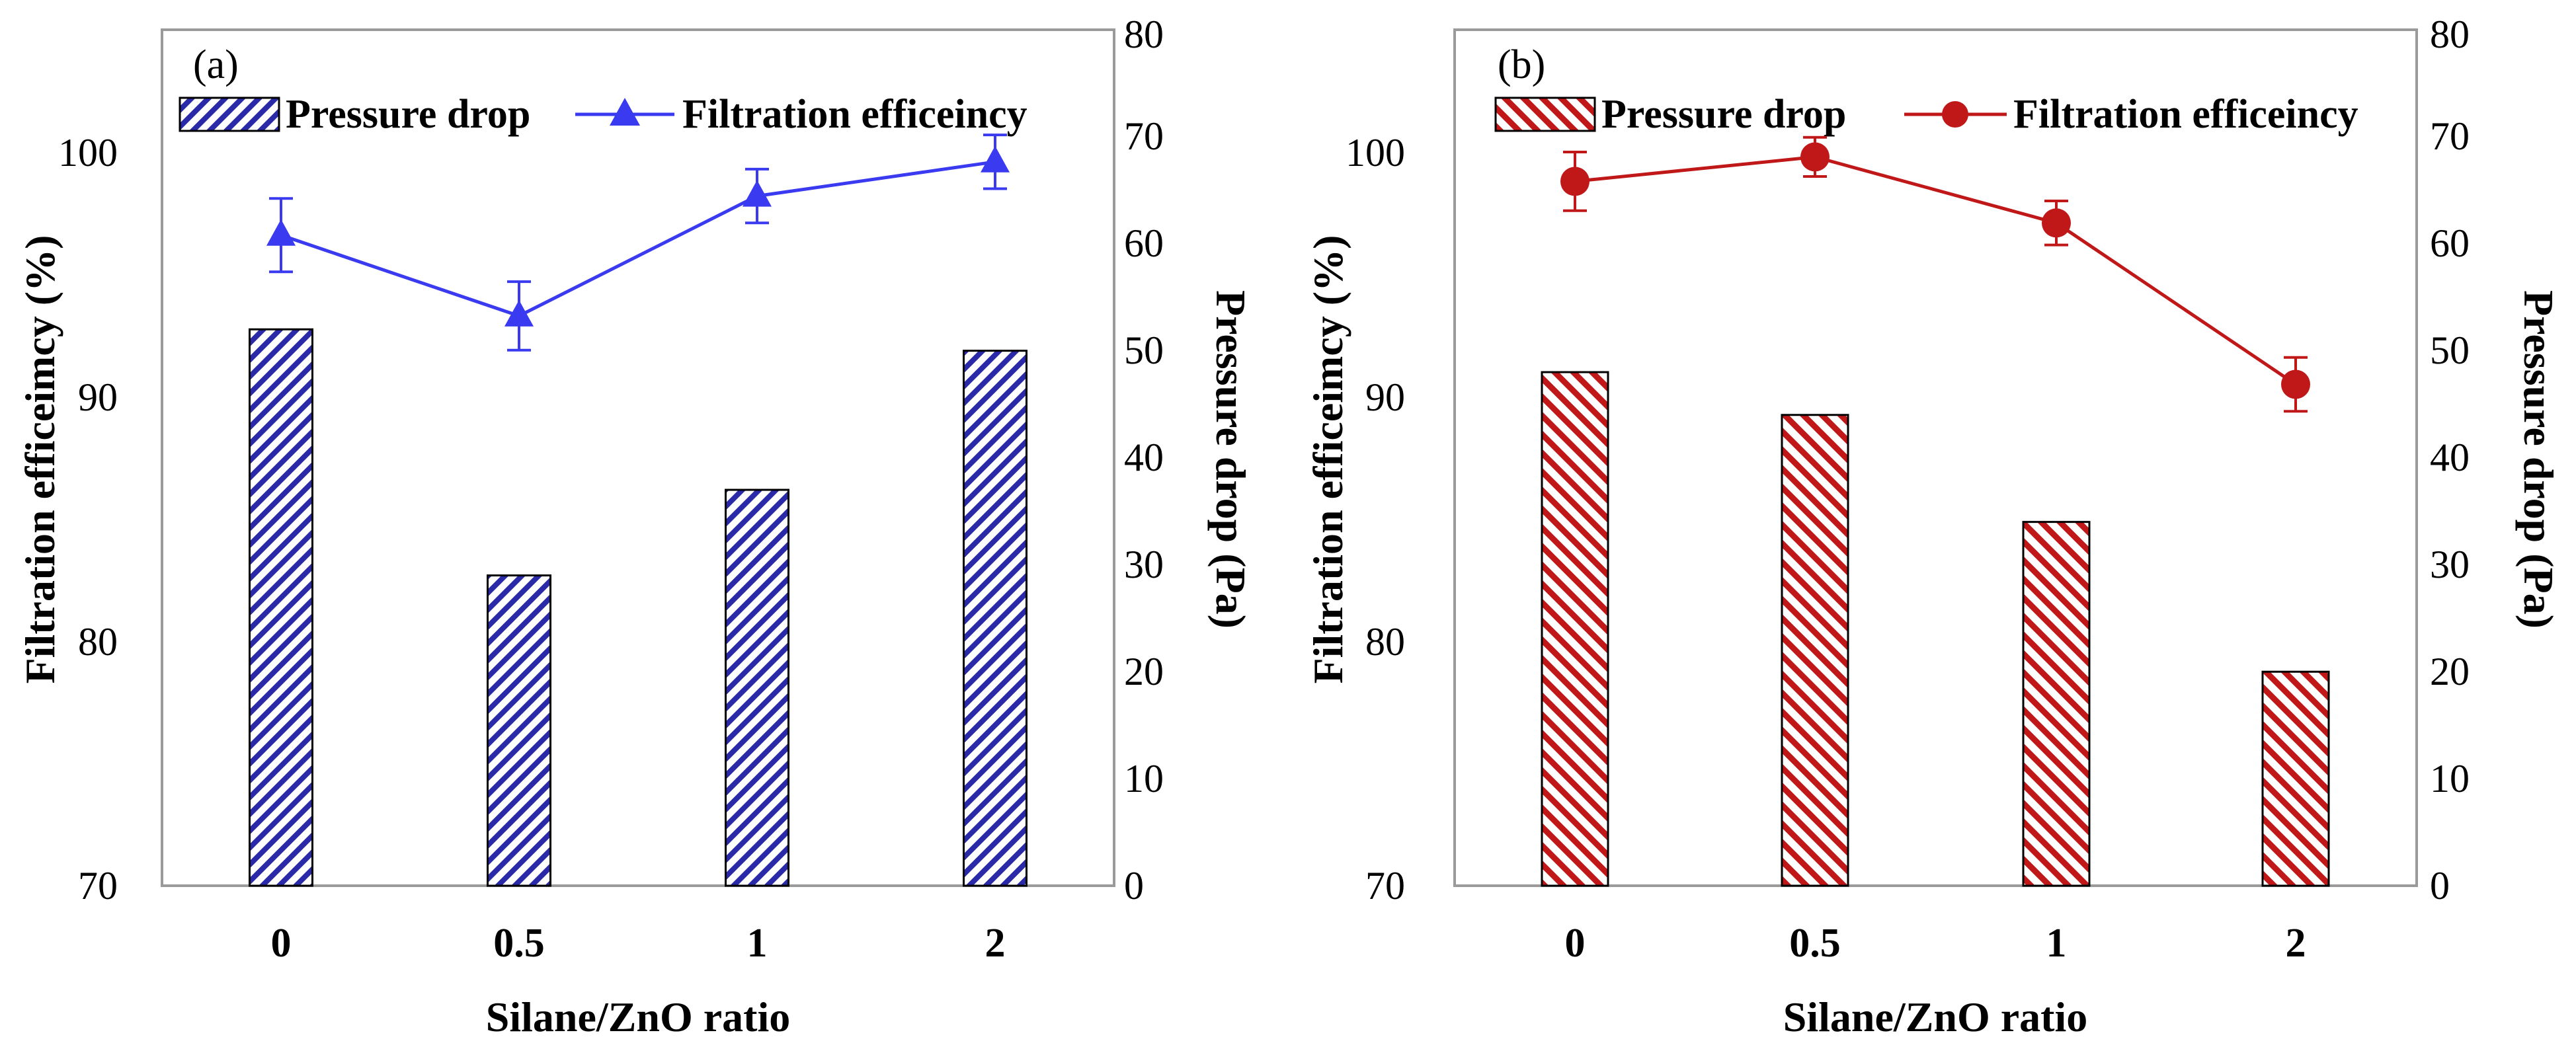  What do you see at coordinates (1935, 944) in the screenshot?
I see `x-axis-ticks-b: 0 0.5 1 2` at bounding box center [1935, 944].